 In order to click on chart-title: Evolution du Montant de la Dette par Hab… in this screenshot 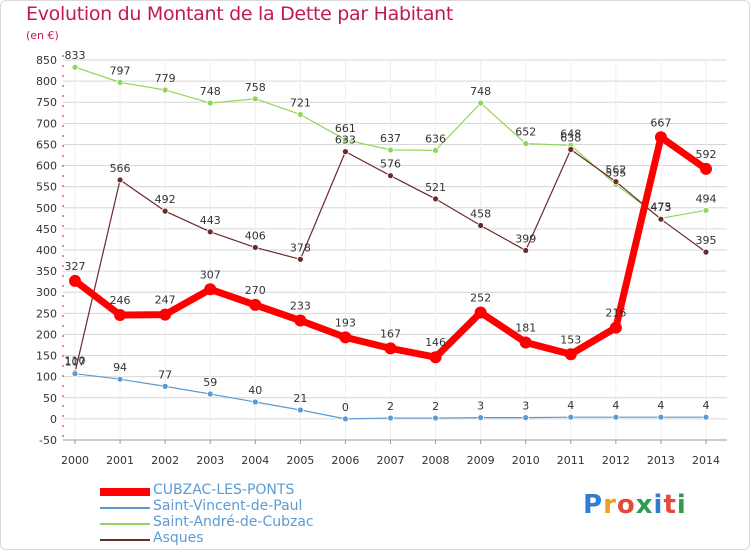, I will do `click(240, 14)`.